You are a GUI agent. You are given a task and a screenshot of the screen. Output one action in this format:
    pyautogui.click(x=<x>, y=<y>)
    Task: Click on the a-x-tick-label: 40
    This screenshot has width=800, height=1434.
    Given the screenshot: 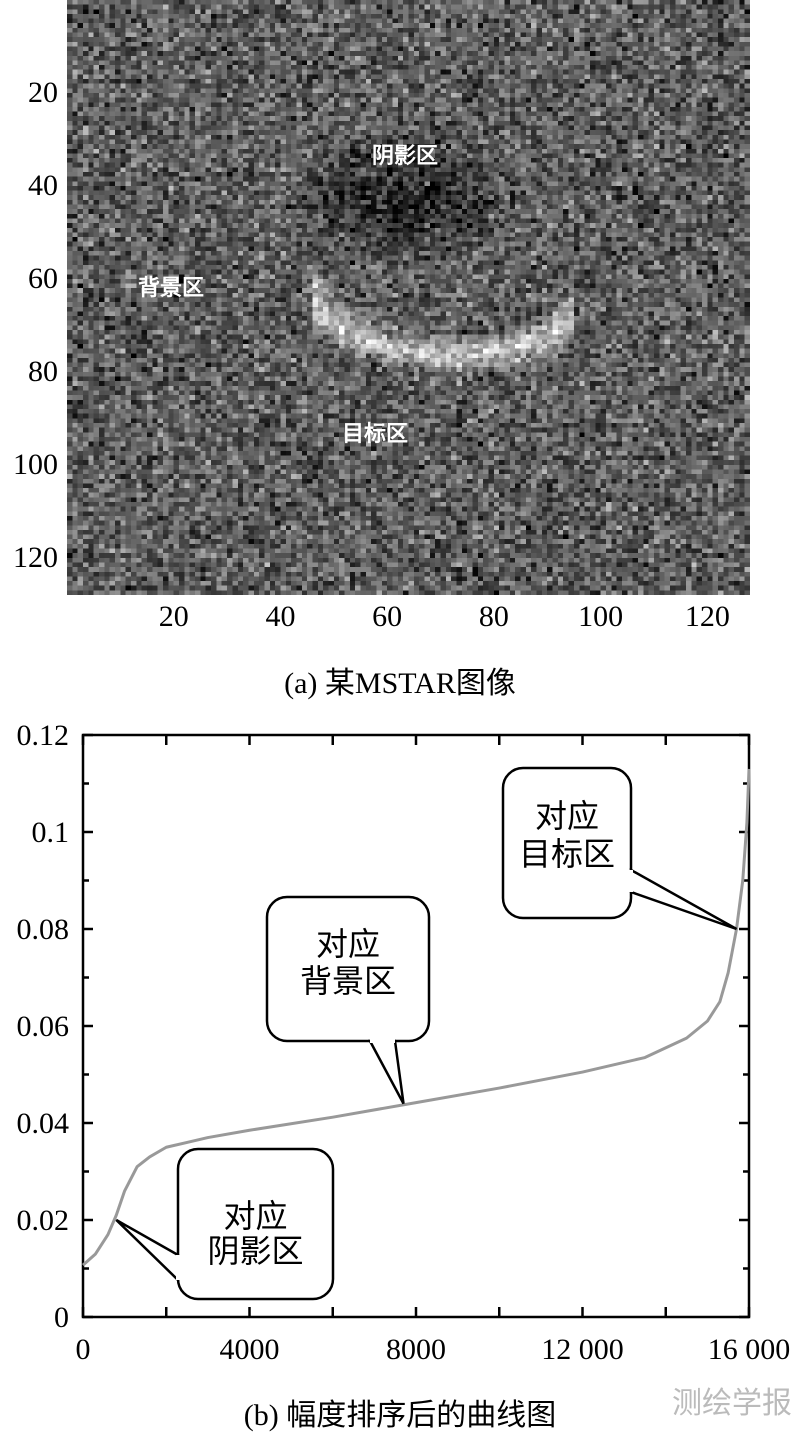 What is the action you would take?
    pyautogui.click(x=280, y=616)
    